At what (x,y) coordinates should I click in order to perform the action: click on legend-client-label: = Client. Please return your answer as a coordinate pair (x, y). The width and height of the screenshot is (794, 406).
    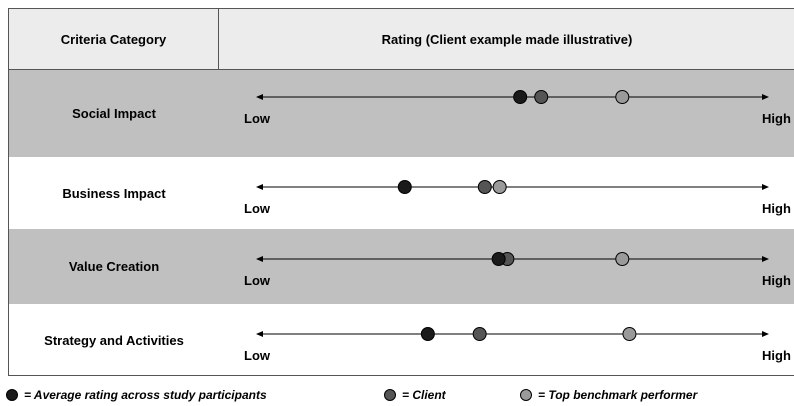
    Looking at the image, I should click on (424, 395).